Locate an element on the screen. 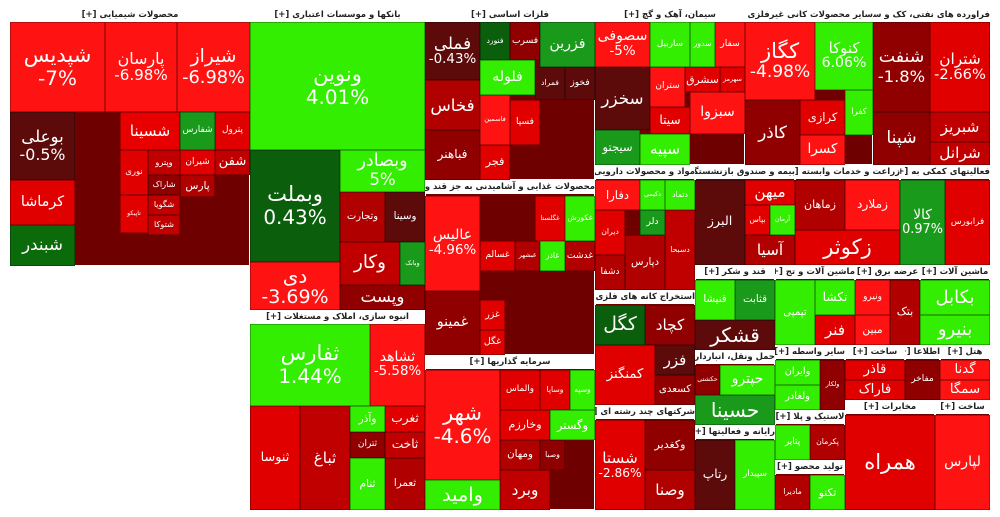 This screenshot has width=1000, height=517. stock-tile: بنیرو is located at coordinates (955, 330).